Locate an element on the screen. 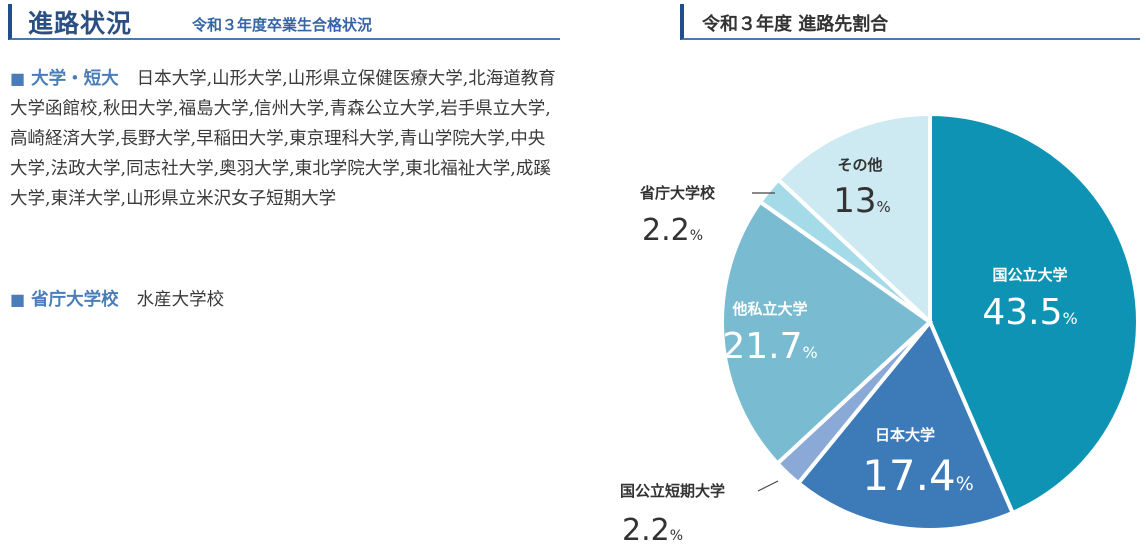 The width and height of the screenshot is (1147, 558). government-school-names: 水産大学校 is located at coordinates (180, 300).